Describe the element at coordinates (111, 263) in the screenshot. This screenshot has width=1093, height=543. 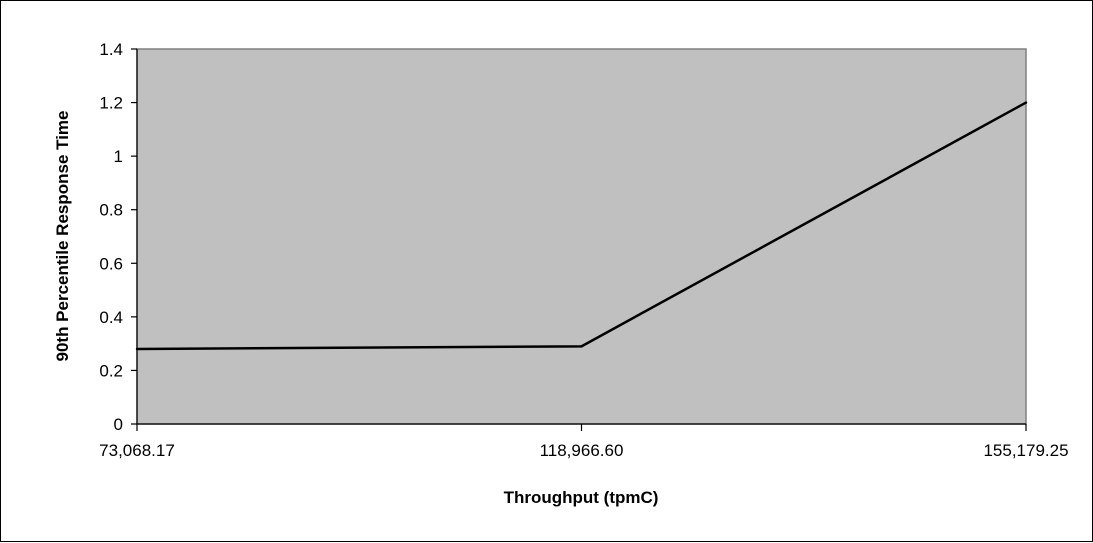
I see `y-tick-label: 0.6` at that location.